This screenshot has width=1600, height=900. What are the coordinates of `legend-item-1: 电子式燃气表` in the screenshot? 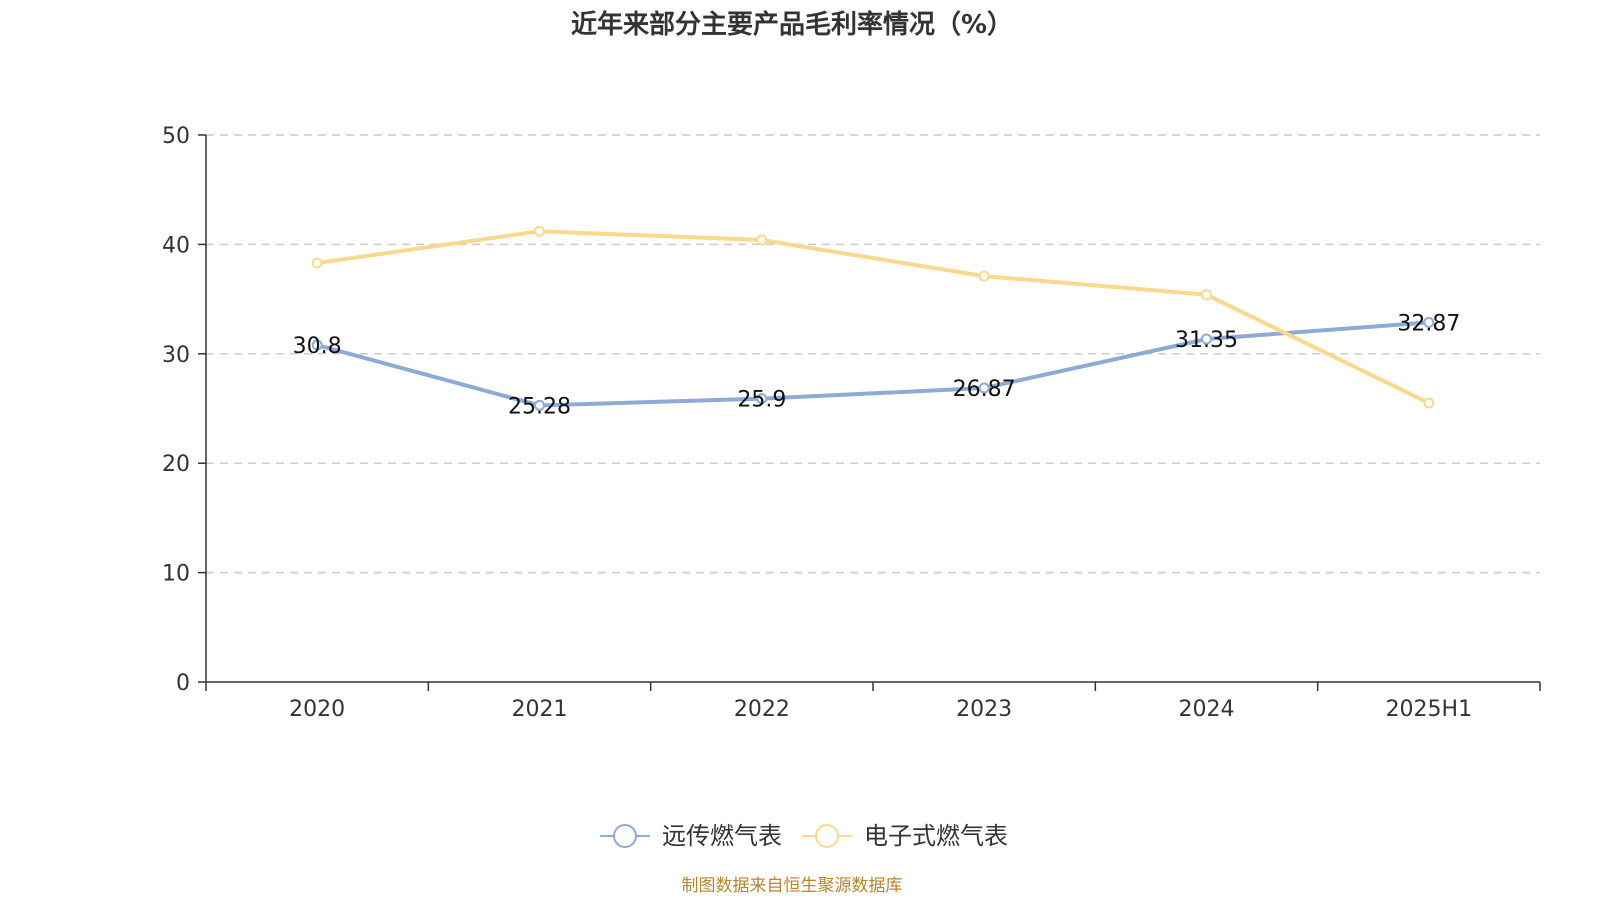 It's located at (905, 836).